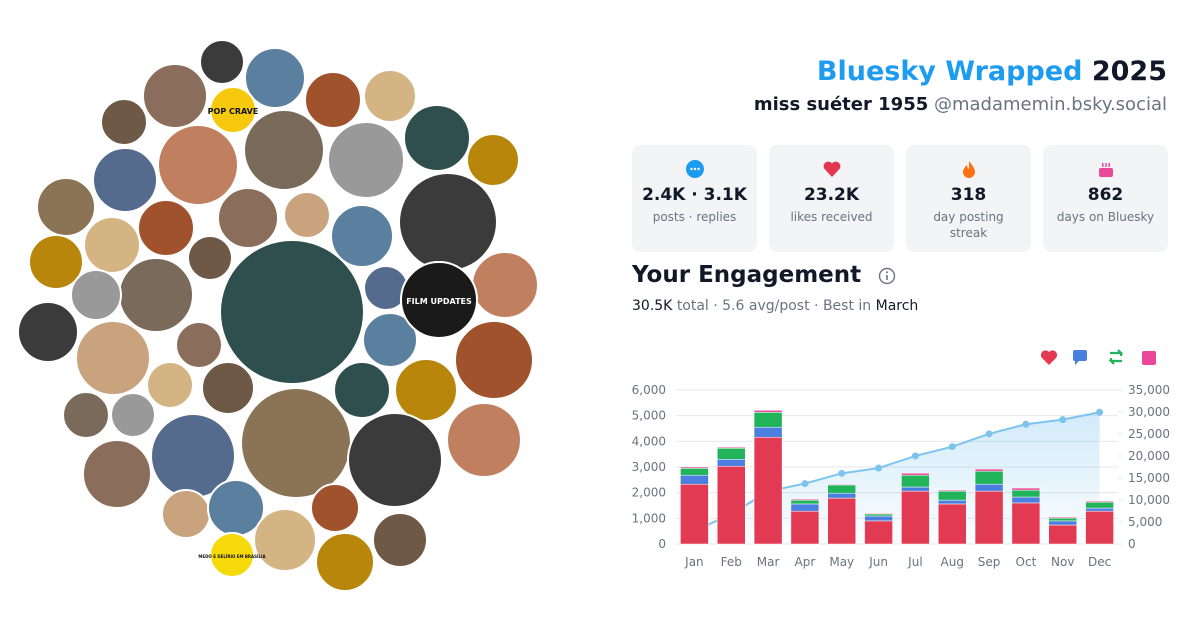  Describe the element at coordinates (694, 169) in the screenshot. I see `stat-icon` at that location.